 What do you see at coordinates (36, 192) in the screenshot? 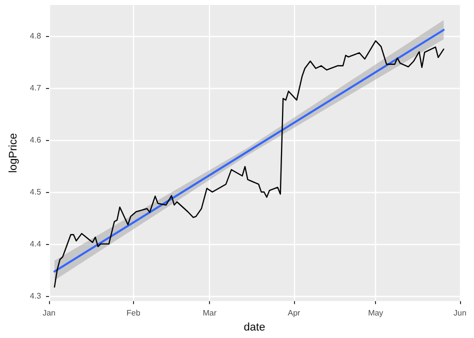
I see `y-tick-label: 4.5` at bounding box center [36, 192].